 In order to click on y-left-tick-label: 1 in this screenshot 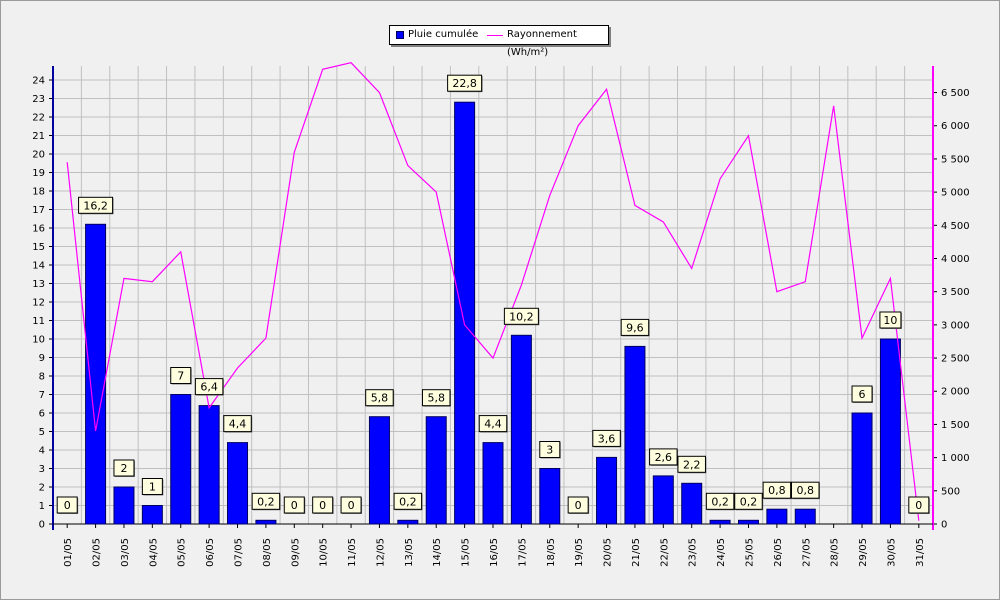, I will do `click(42, 506)`.